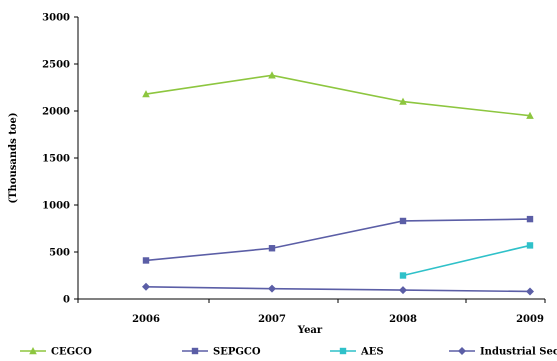  I want to click on legend-item-aes: AES, so click(357, 352).